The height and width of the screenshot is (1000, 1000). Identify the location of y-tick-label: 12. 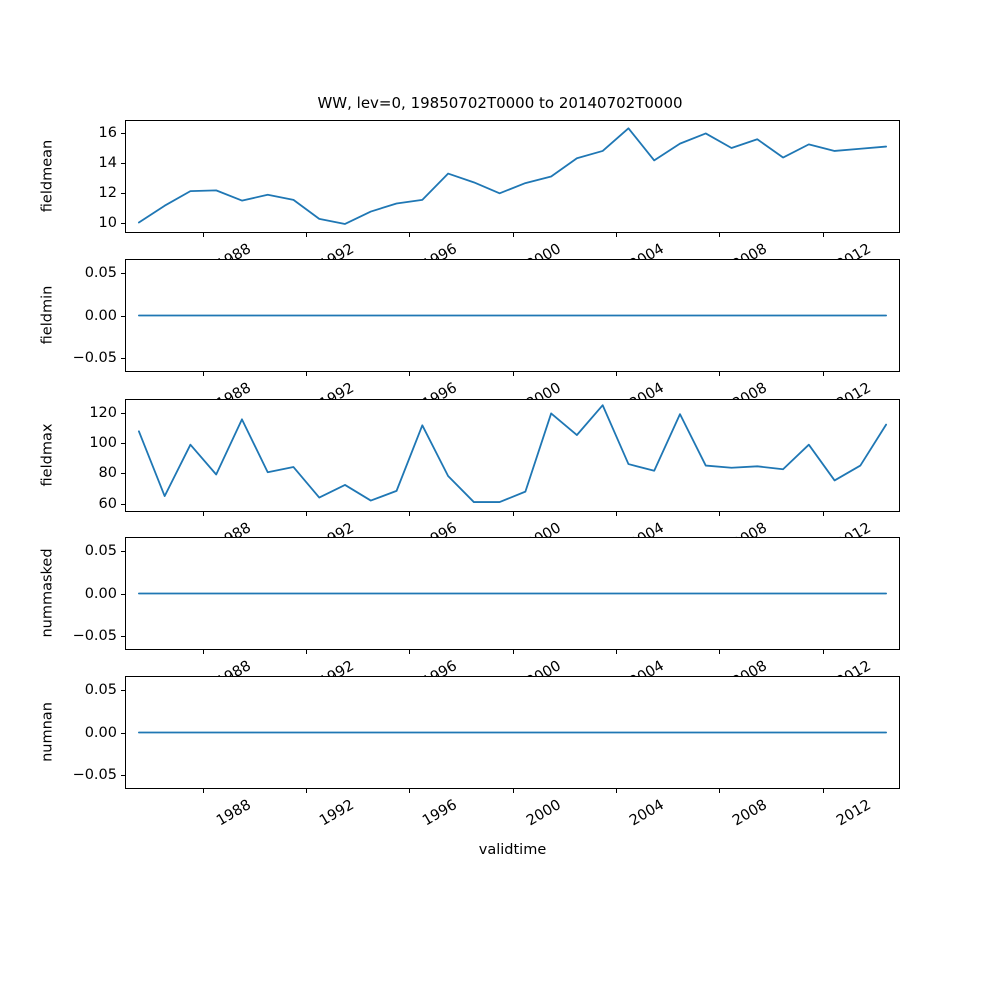
(107, 192).